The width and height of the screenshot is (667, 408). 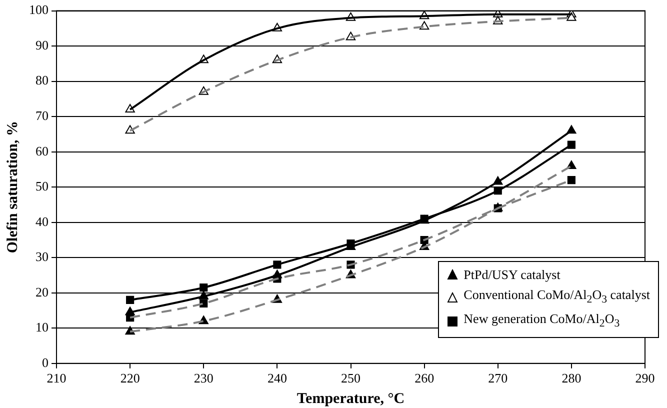 I want to click on x-tick-label: 280, so click(x=572, y=378).